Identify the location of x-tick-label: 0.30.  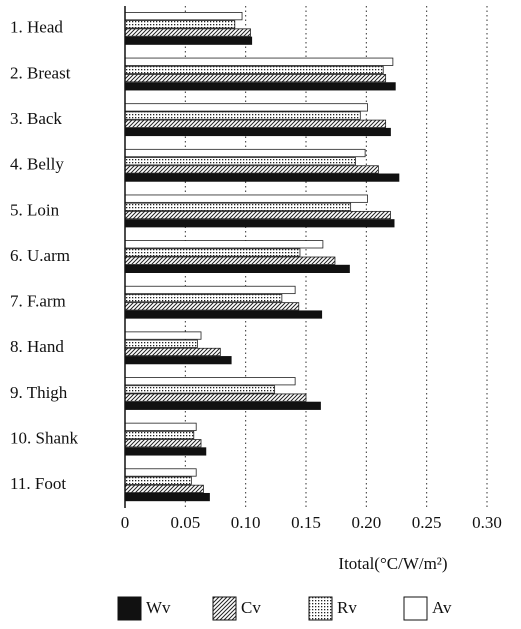
(487, 522).